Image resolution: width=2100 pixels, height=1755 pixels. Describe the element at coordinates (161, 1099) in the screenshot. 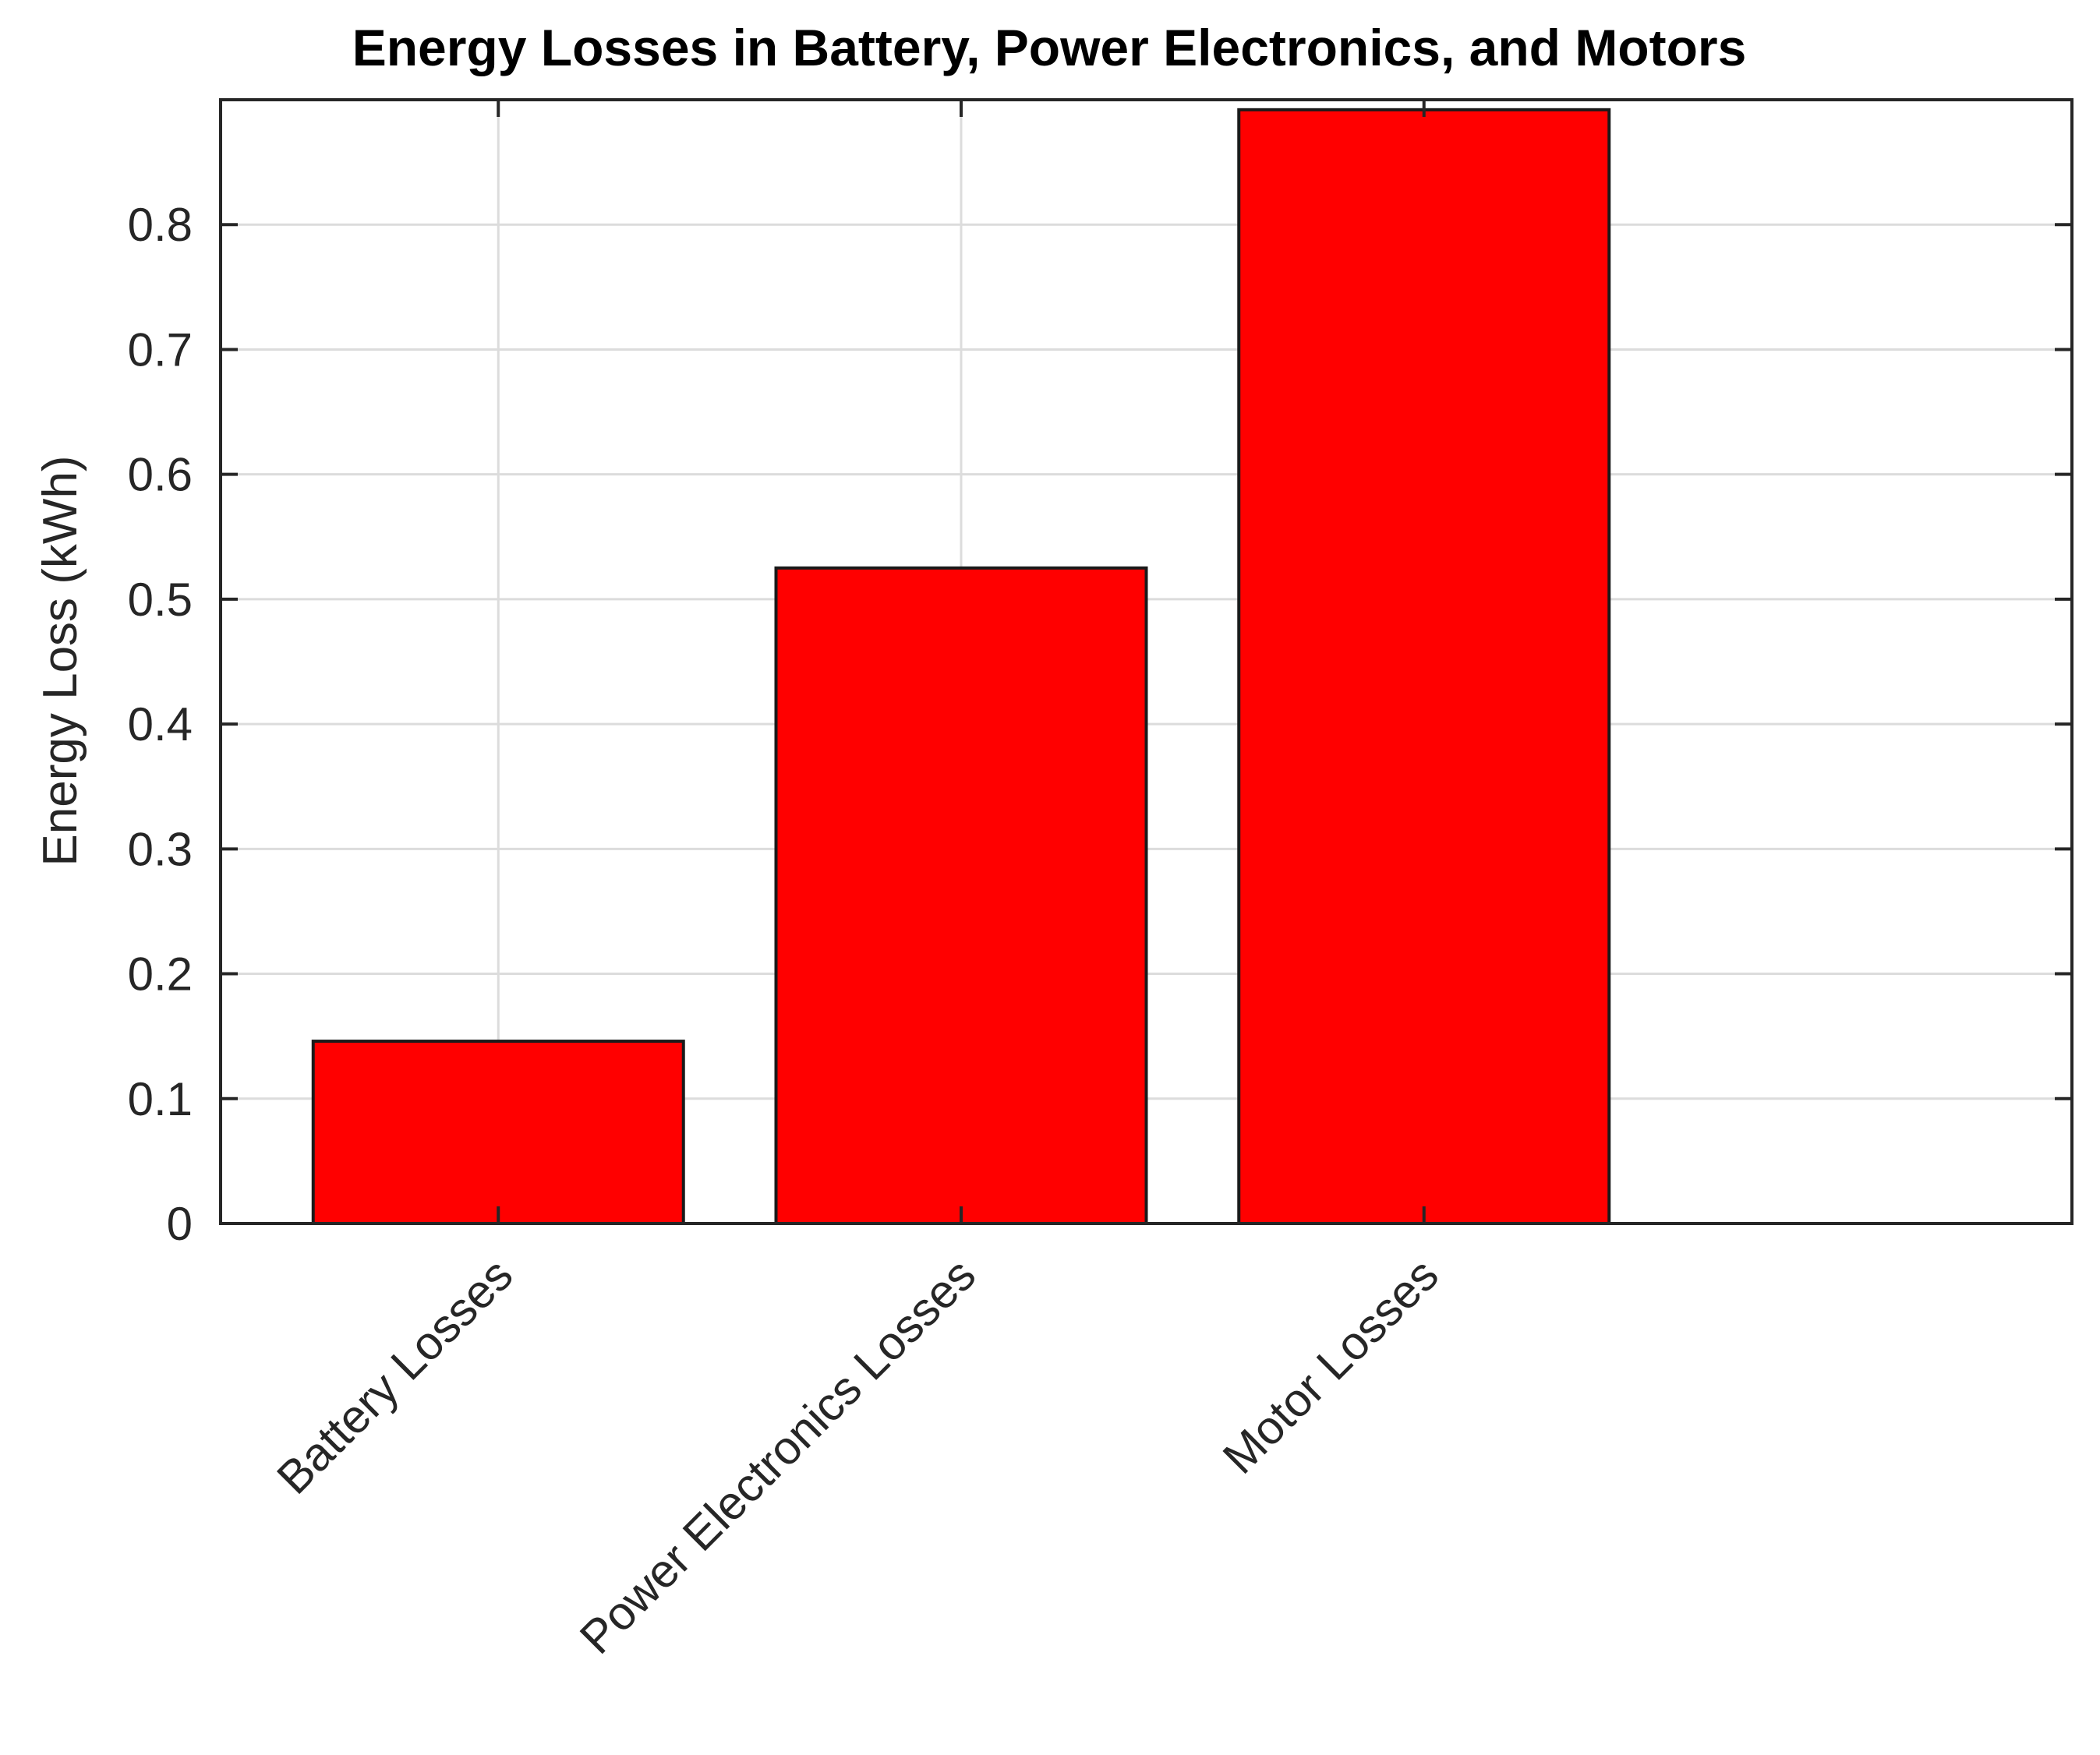

I see `y-tick-label-1: 0.1` at that location.